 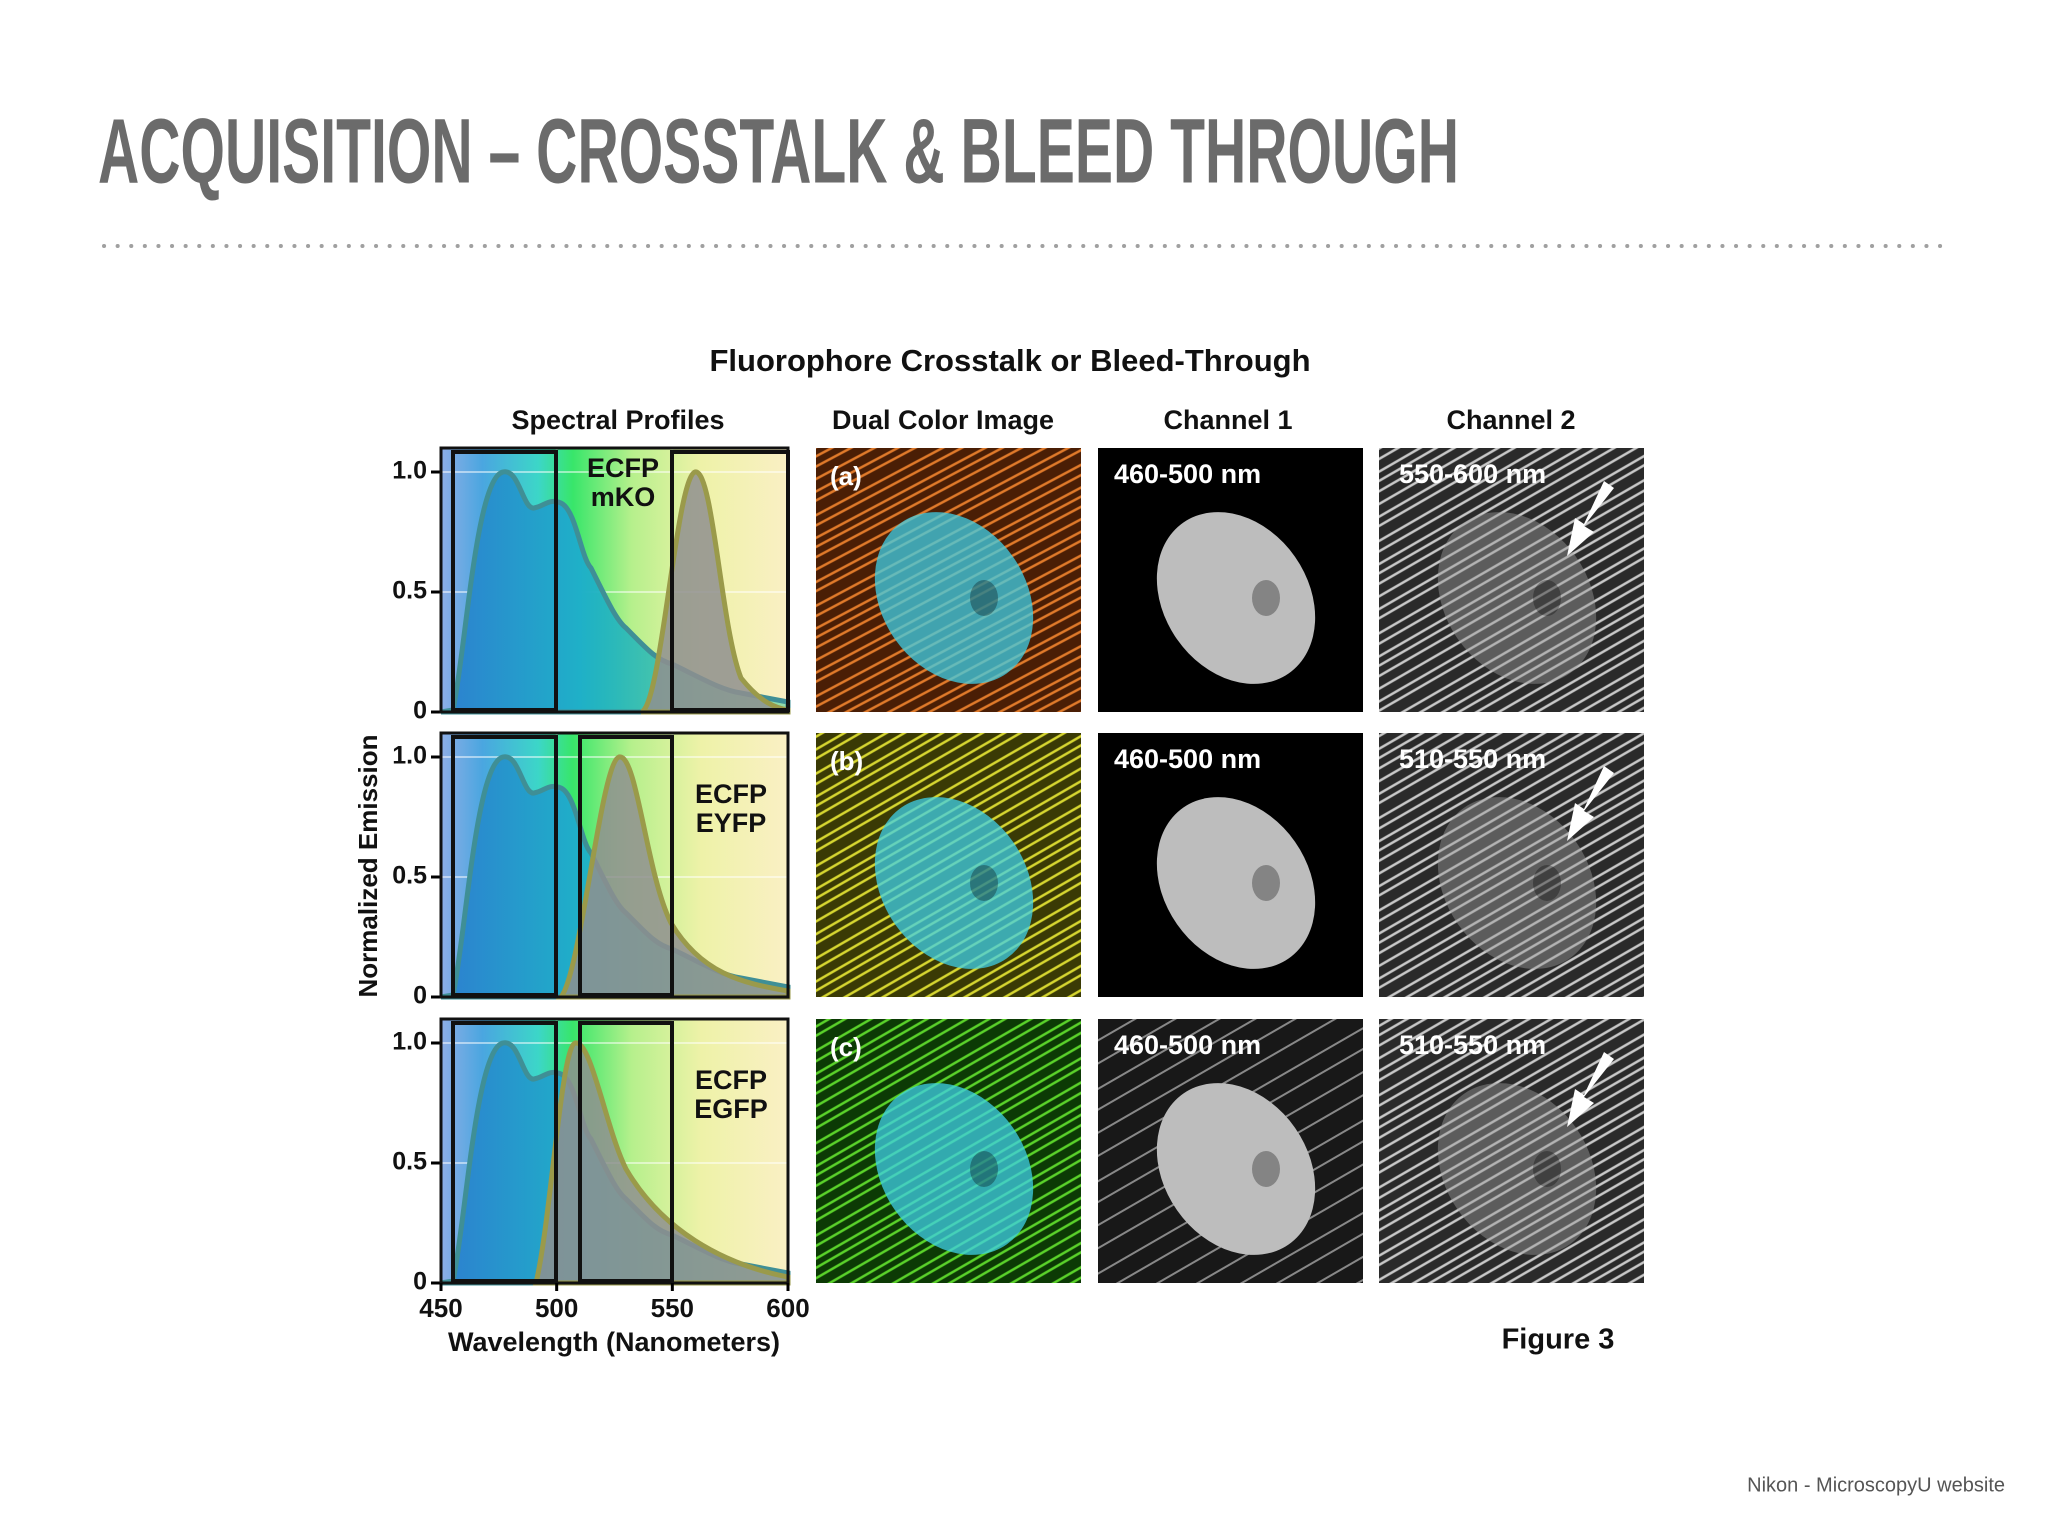 I want to click on dye-label: EGFP, so click(x=731, y=1109).